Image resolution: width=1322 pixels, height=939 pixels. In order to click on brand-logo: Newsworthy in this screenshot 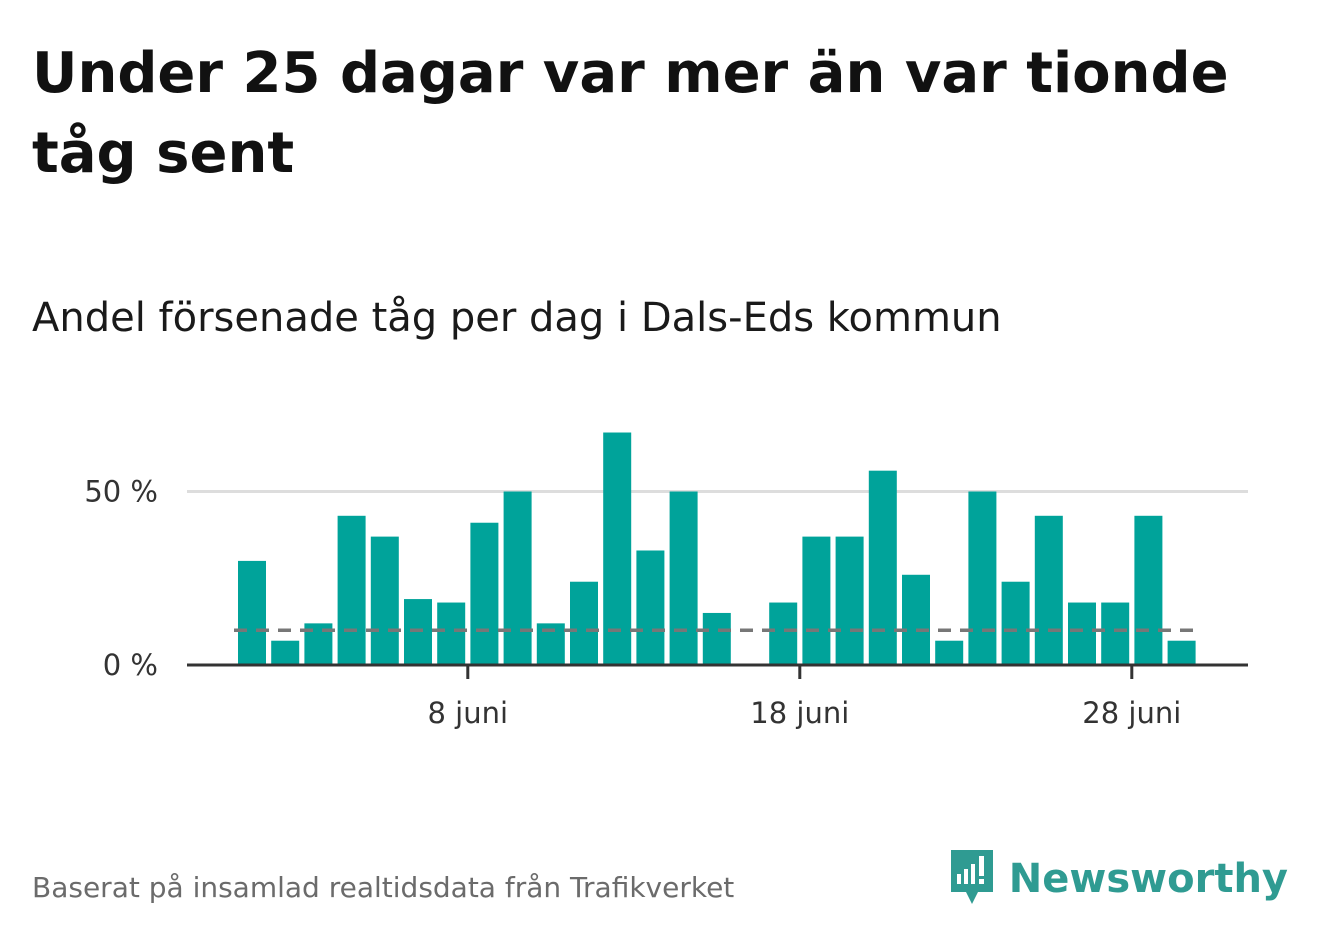, I will do `click(1117, 879)`.